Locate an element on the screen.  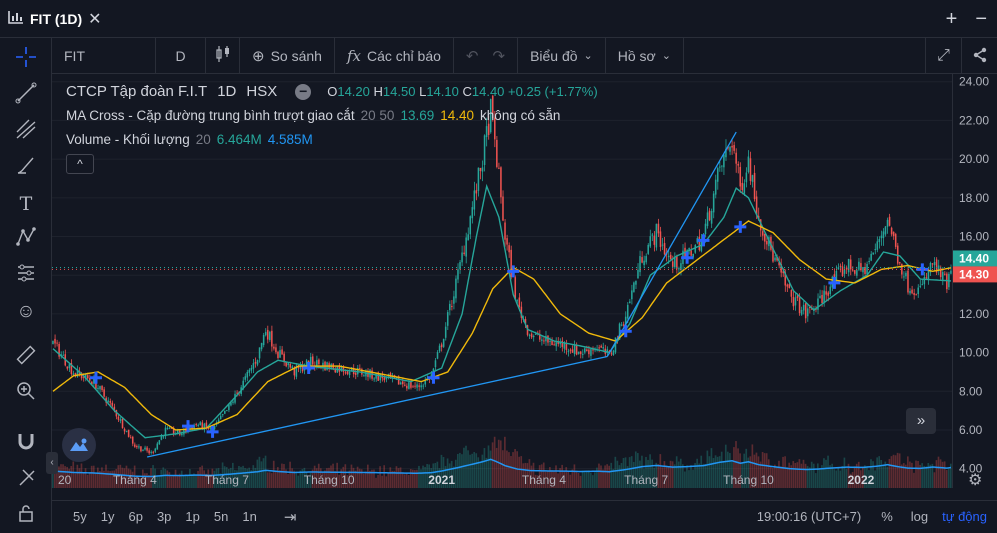
pattern-icon is located at coordinates (26, 240).